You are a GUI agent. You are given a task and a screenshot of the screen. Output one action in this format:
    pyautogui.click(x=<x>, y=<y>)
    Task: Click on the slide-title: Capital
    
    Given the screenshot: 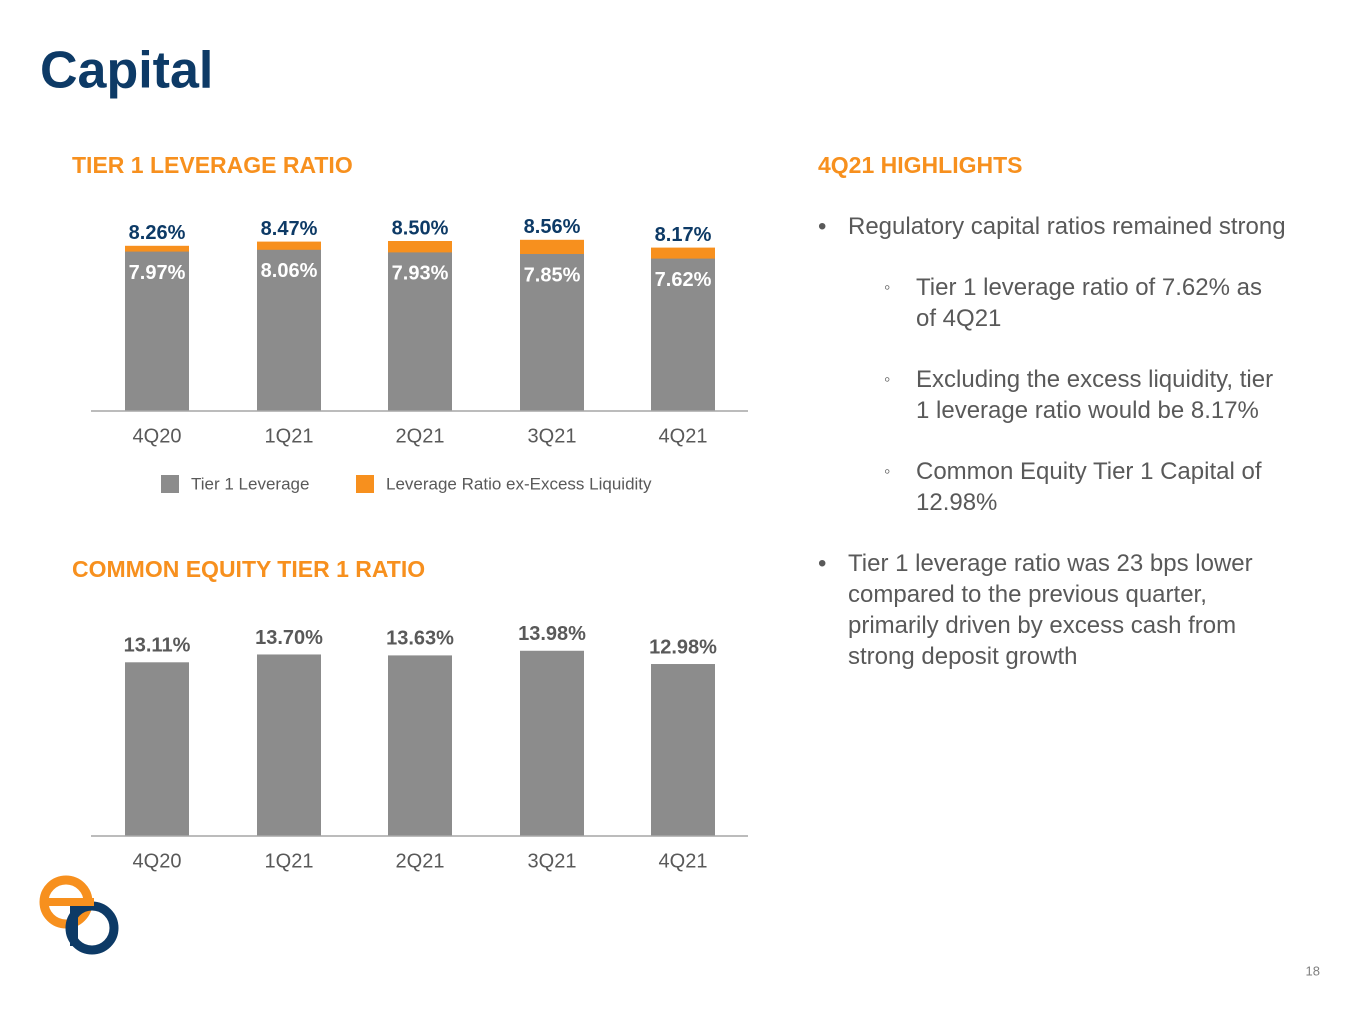 What is the action you would take?
    pyautogui.click(x=126, y=71)
    